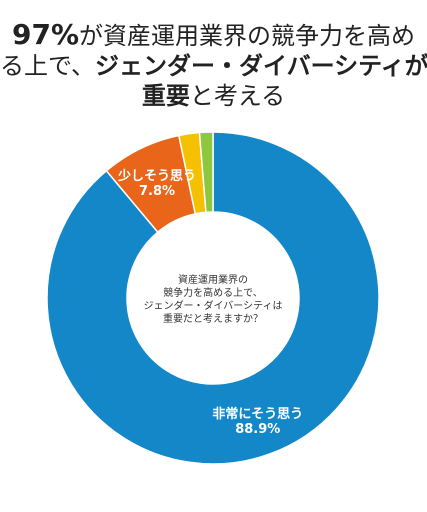 This screenshot has width=427, height=512. Describe the element at coordinates (257, 414) in the screenshot. I see `slice-label-0: 非常にそう思う` at that location.